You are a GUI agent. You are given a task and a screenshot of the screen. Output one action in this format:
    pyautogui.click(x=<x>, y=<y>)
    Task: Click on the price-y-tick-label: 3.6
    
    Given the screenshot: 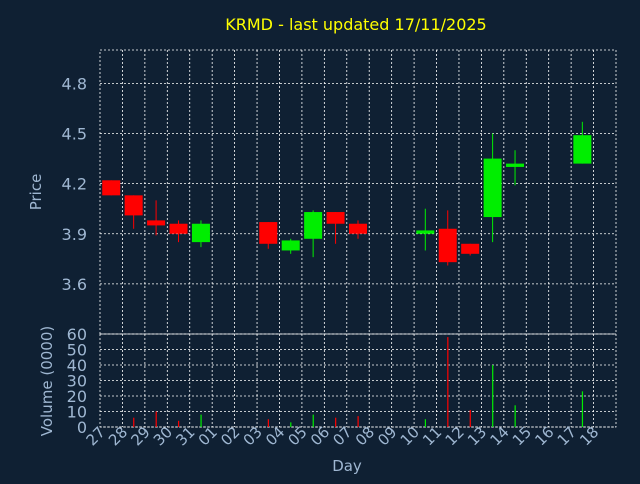 What is the action you would take?
    pyautogui.click(x=74, y=284)
    